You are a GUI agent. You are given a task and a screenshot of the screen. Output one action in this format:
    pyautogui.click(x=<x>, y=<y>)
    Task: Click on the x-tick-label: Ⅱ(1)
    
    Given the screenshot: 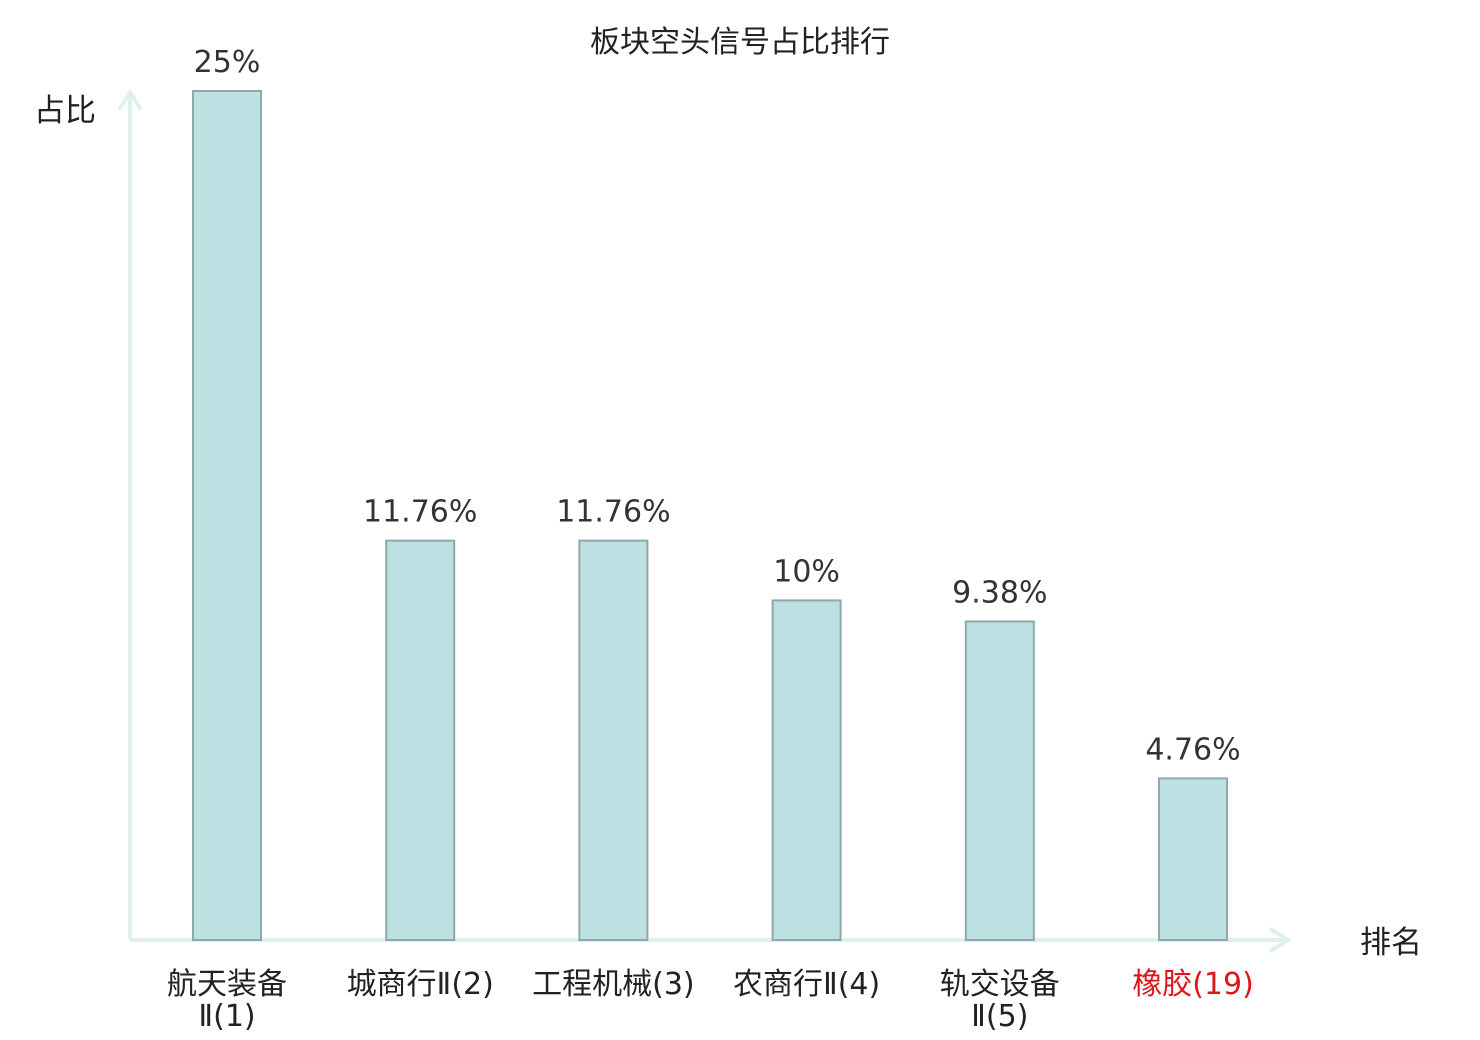 What is the action you would take?
    pyautogui.click(x=226, y=1016)
    